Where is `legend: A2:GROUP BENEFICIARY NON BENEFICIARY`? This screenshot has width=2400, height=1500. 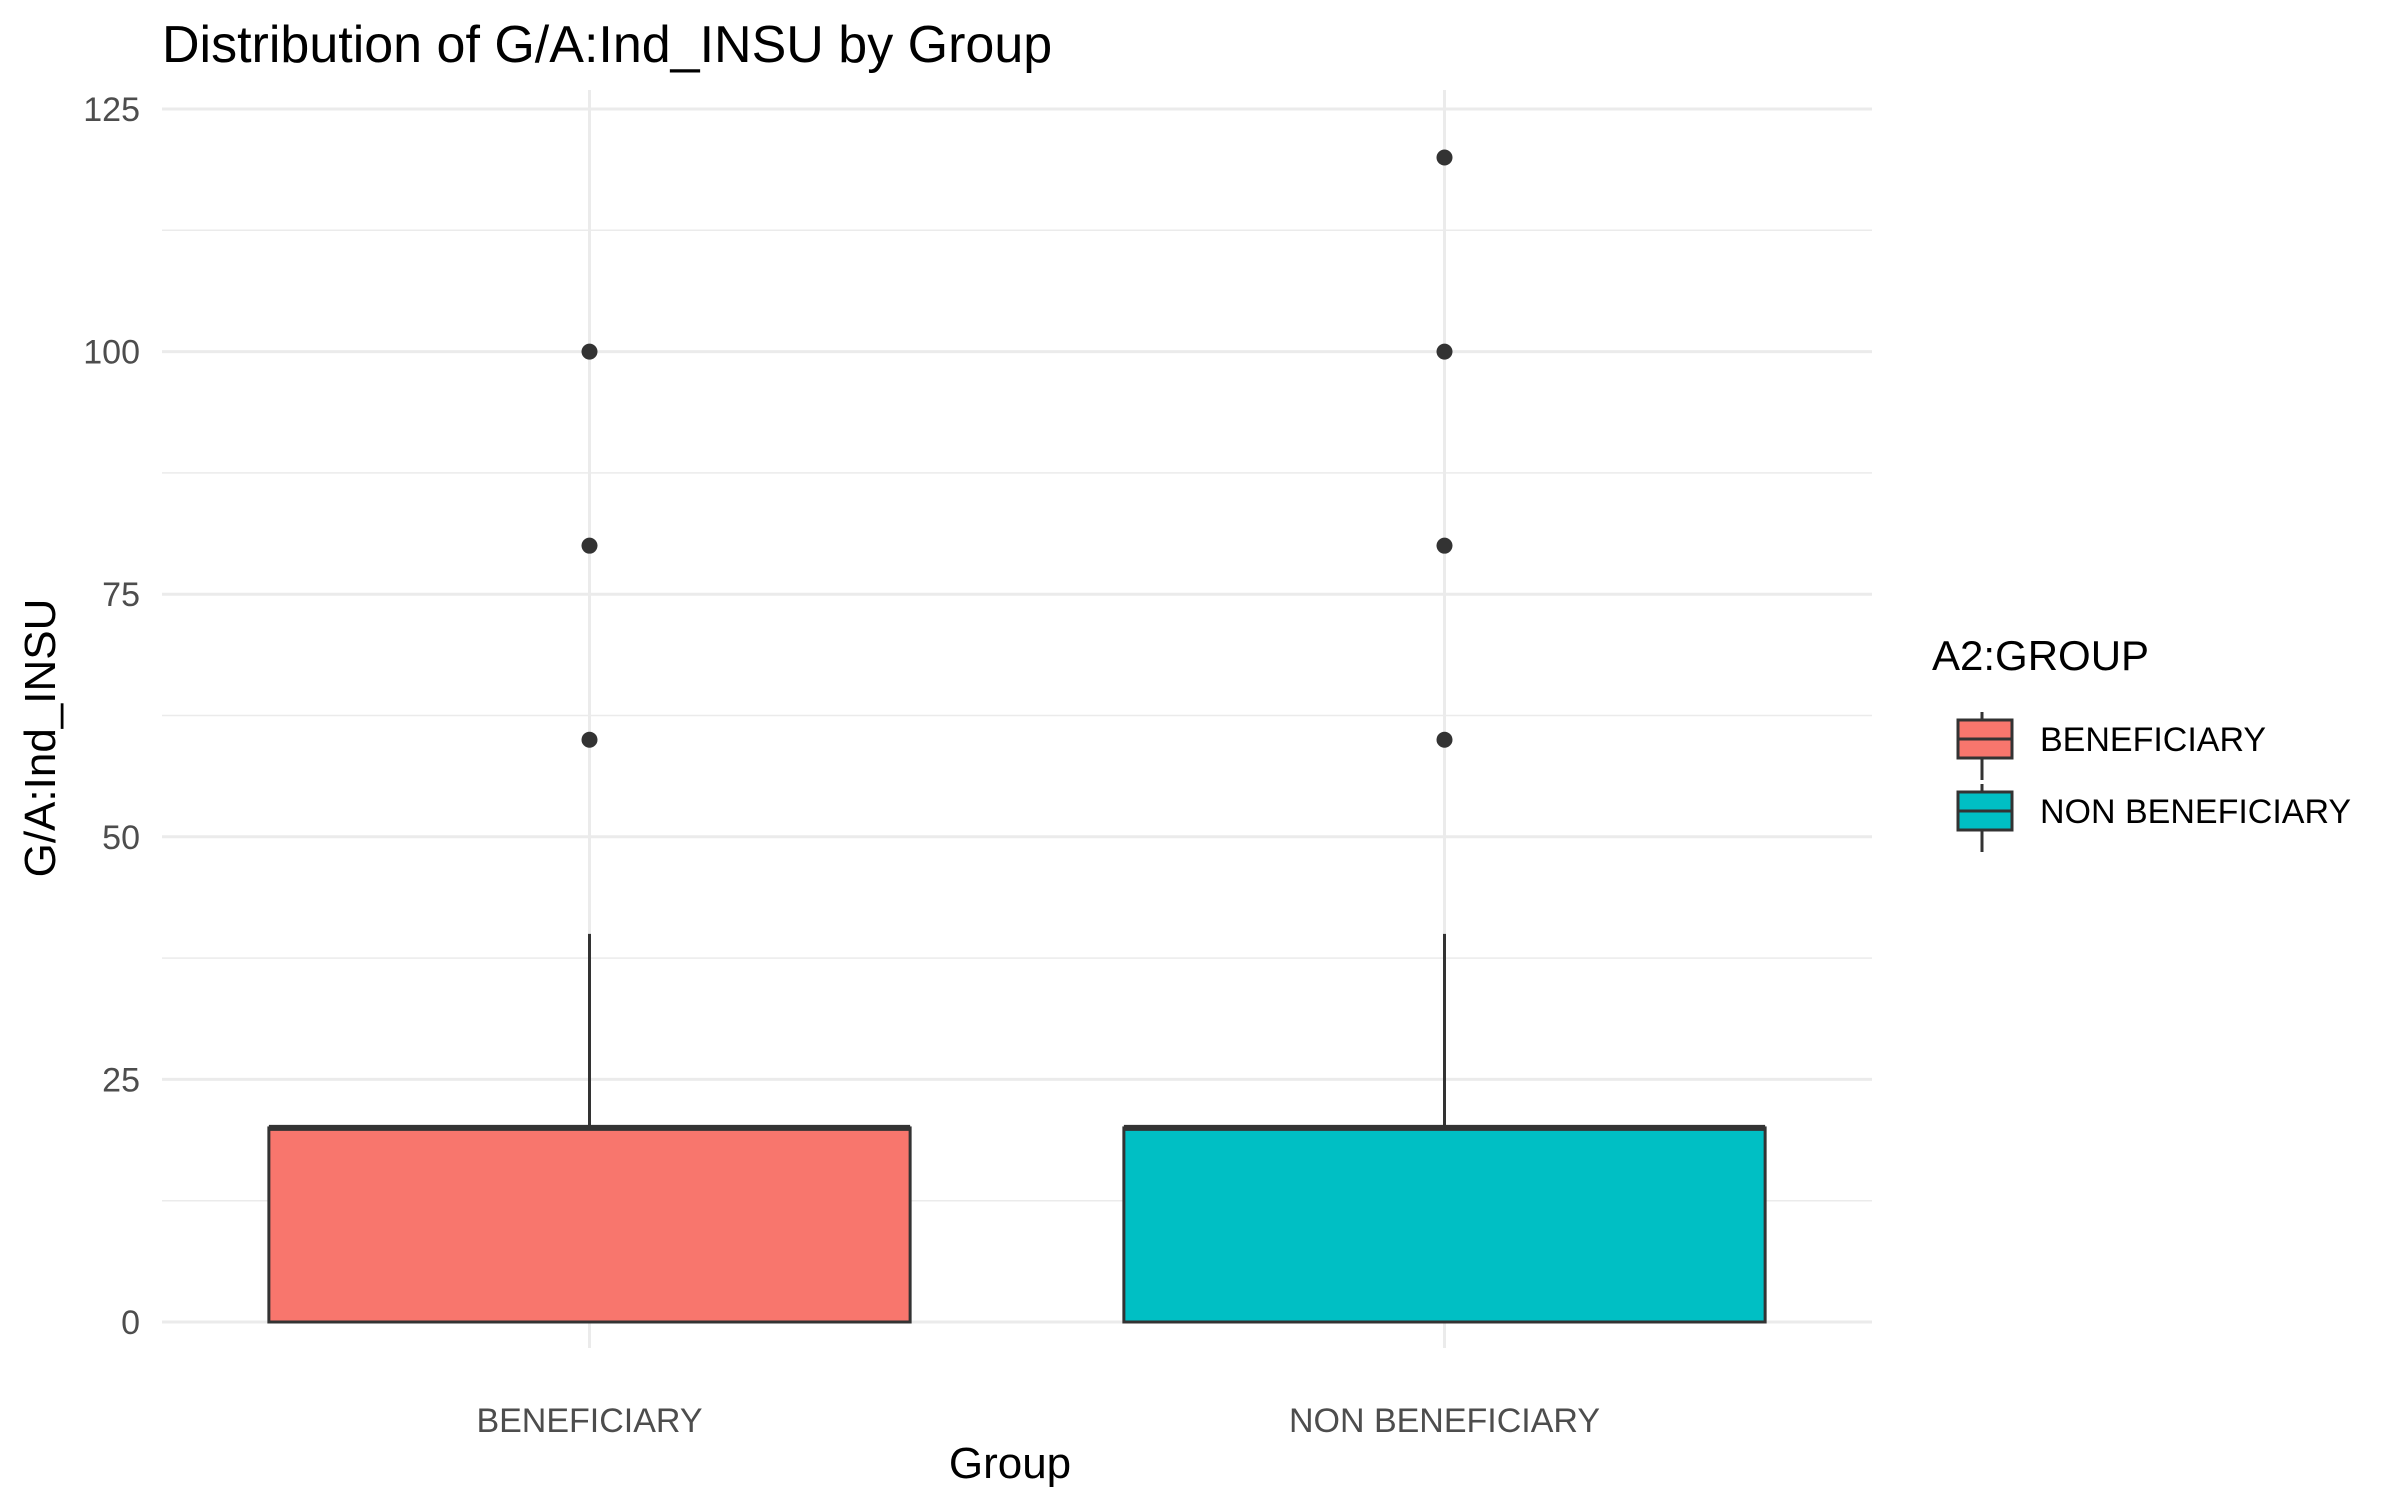 legend: A2:GROUP BENEFICIARY NON BENEFICIARY is located at coordinates (2141, 742).